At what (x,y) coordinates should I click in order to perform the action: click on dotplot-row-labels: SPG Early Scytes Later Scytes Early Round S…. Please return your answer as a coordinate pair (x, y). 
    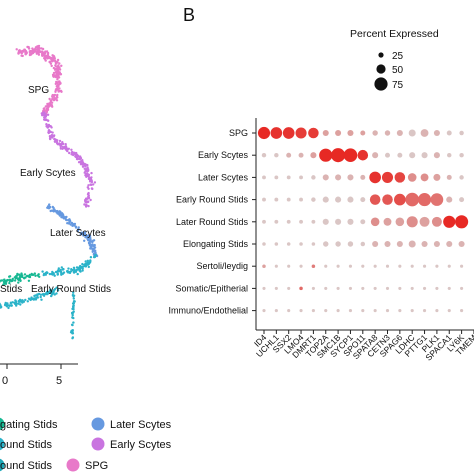
    Looking at the image, I should click on (208, 222).